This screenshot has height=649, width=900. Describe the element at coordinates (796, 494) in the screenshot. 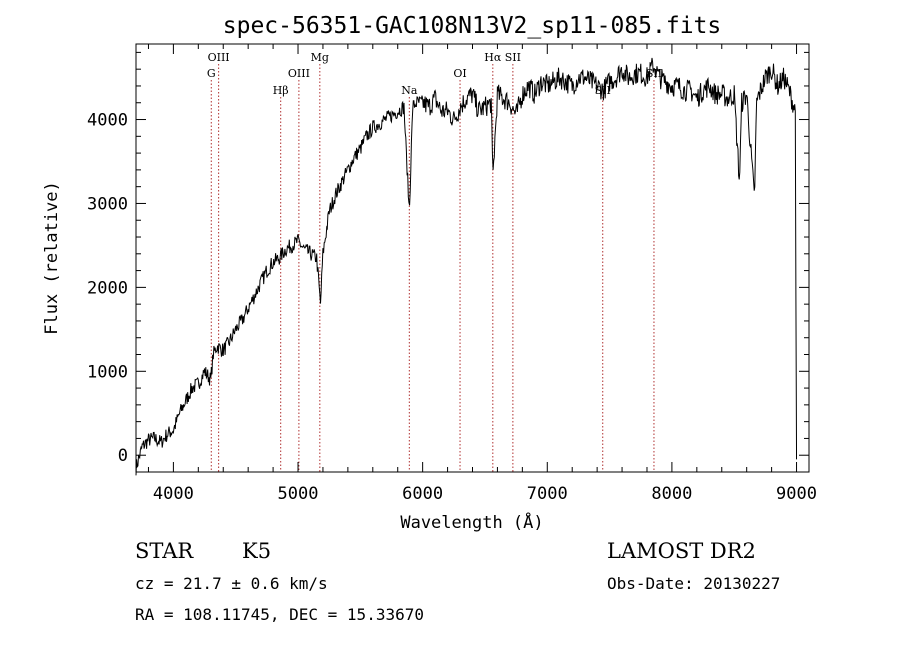

I see `x-tick-label: 9000` at that location.